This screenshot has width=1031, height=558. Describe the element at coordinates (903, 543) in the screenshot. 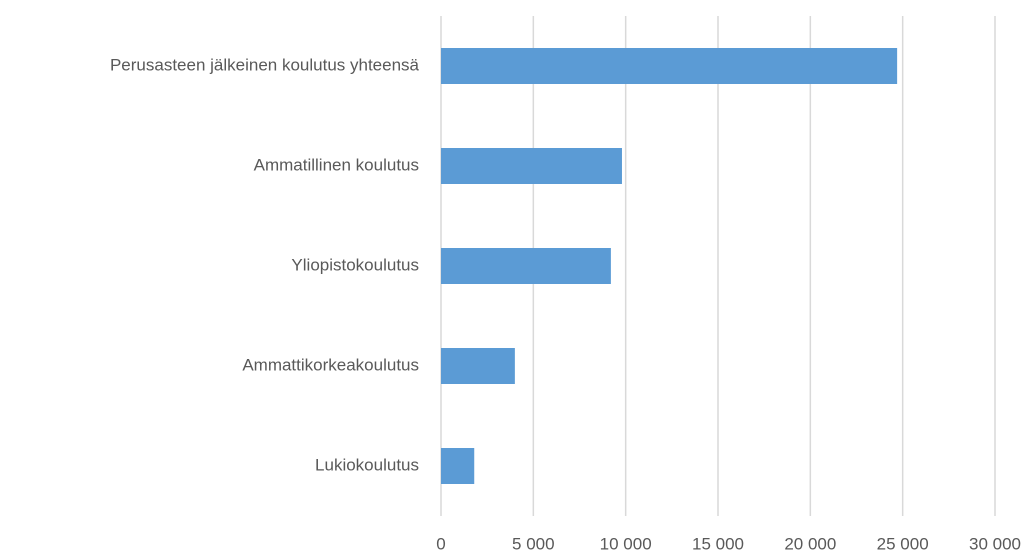

I see `x-tick-label: 25 000` at that location.